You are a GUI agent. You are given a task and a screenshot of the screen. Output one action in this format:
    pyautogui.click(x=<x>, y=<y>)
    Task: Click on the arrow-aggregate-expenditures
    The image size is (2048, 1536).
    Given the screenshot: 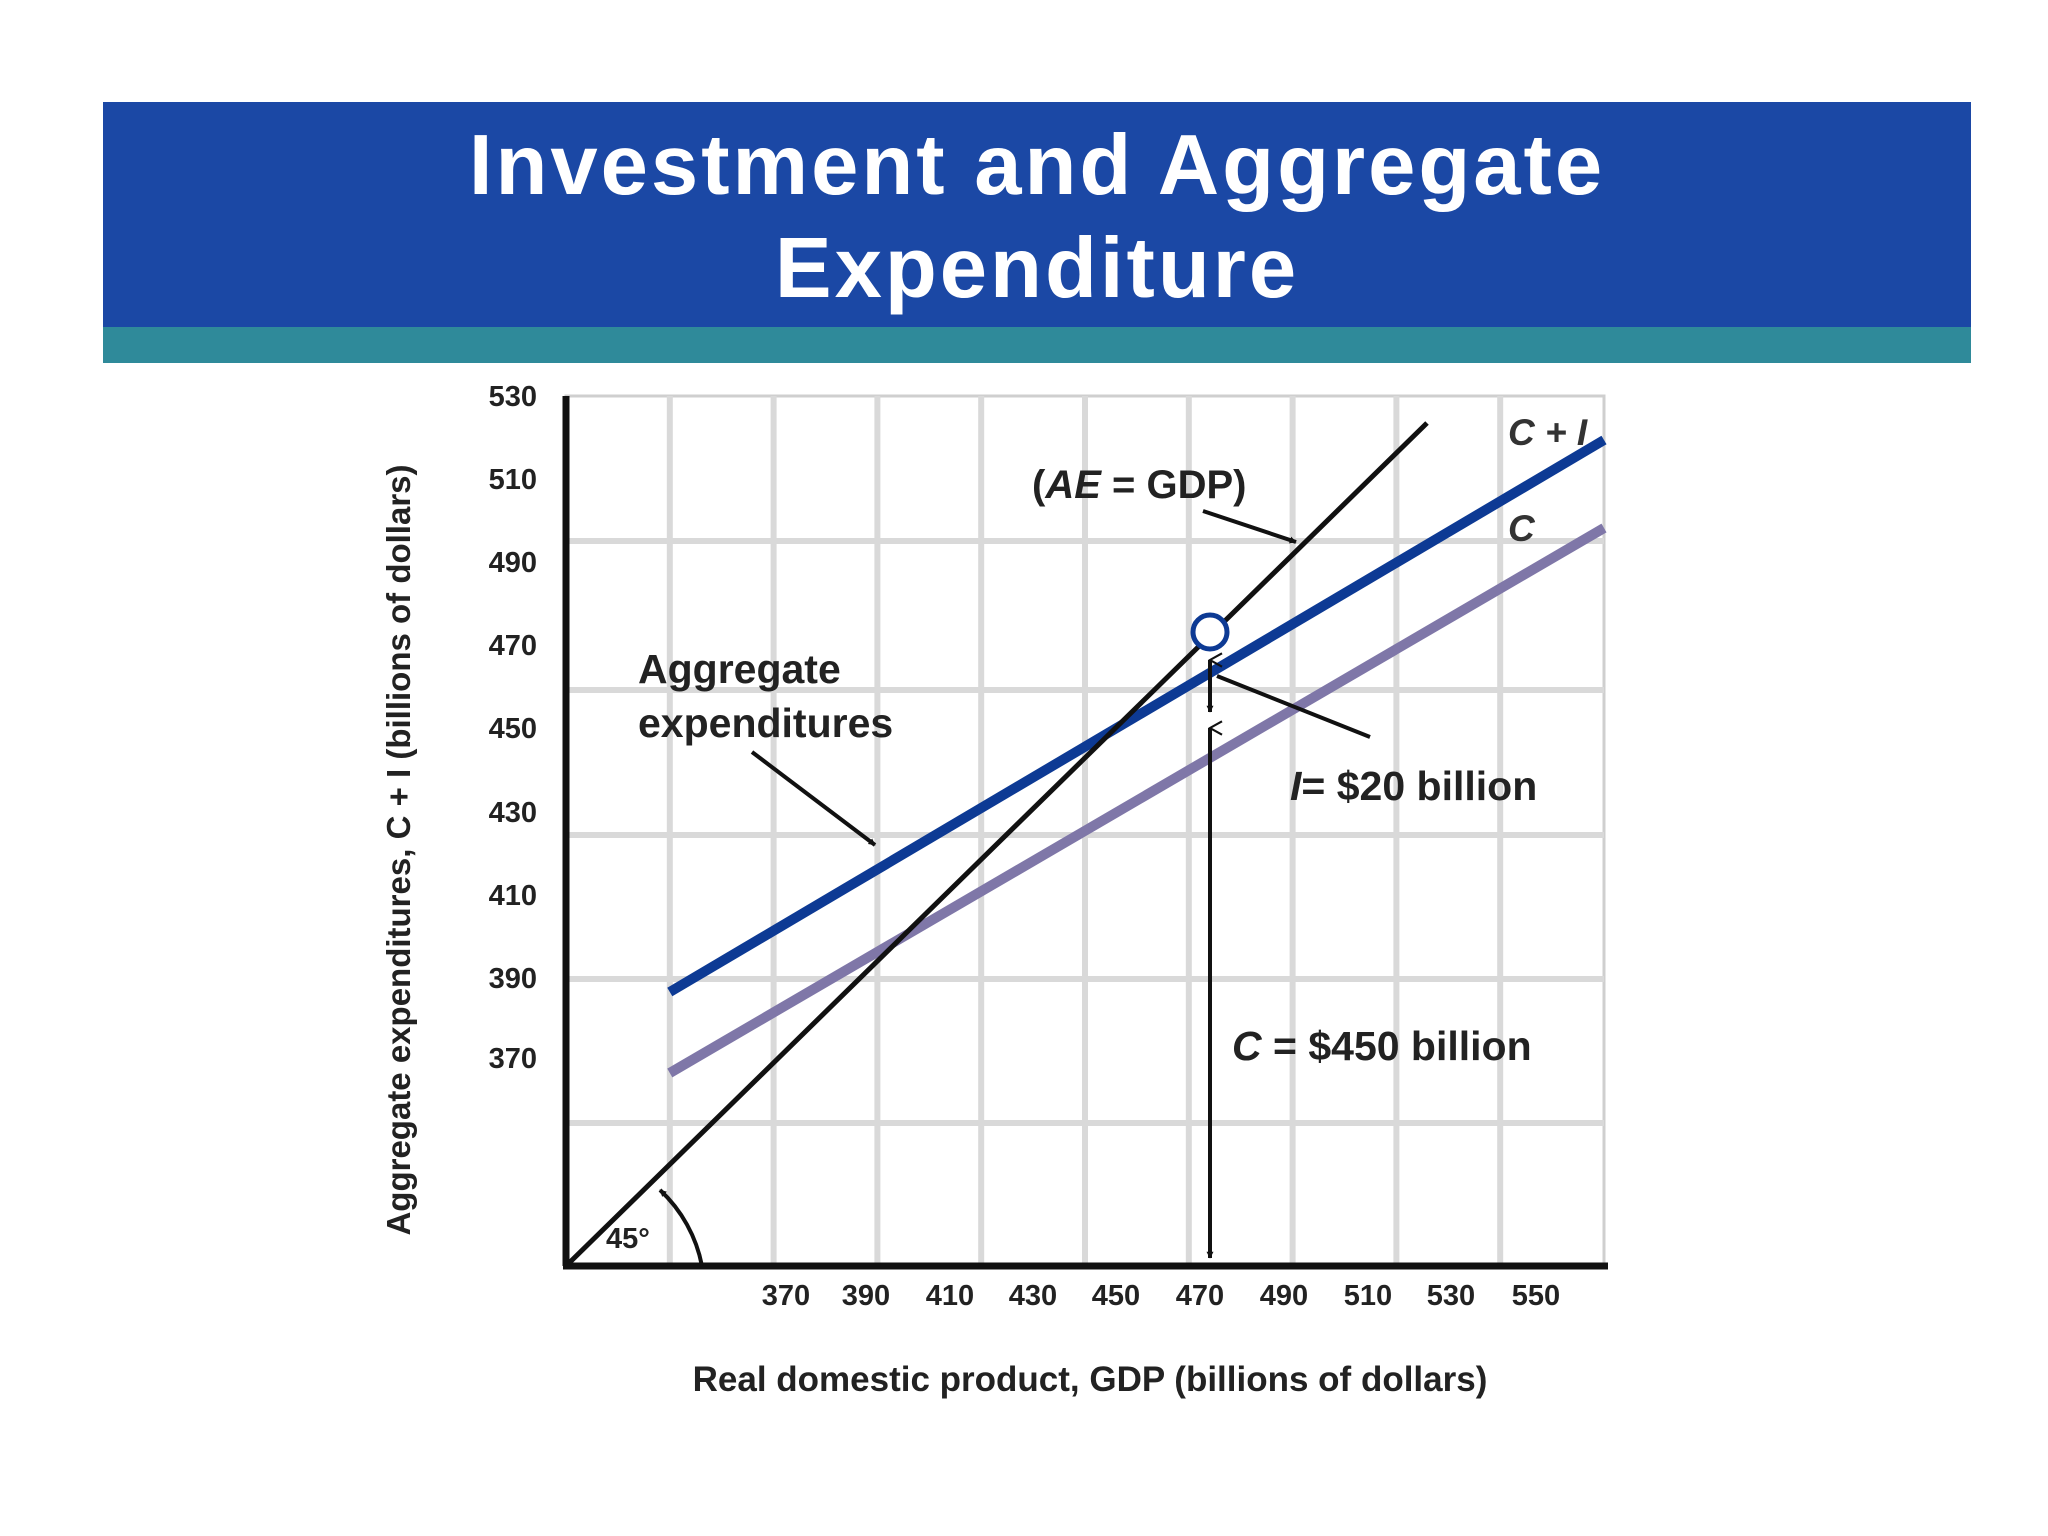 What is the action you would take?
    pyautogui.click(x=813, y=798)
    